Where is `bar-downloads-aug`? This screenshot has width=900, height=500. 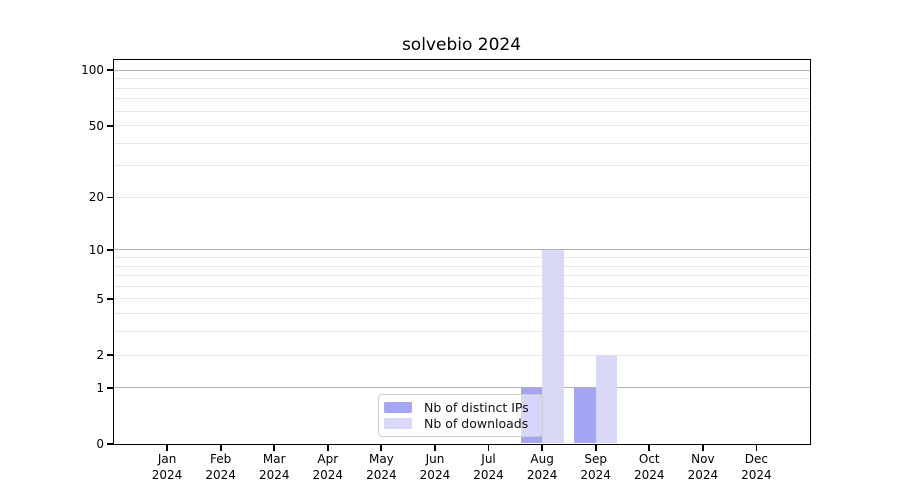 bar-downloads-aug is located at coordinates (553, 346).